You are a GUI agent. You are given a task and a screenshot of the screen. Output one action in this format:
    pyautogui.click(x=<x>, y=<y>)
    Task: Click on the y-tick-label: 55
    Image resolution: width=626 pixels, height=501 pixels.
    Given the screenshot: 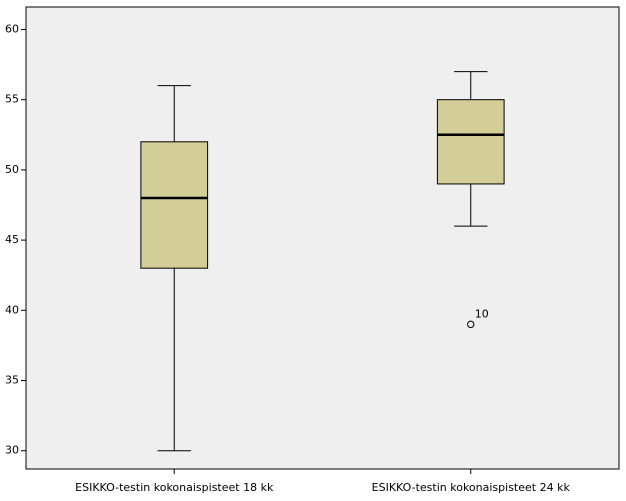 What is the action you would take?
    pyautogui.click(x=12, y=99)
    